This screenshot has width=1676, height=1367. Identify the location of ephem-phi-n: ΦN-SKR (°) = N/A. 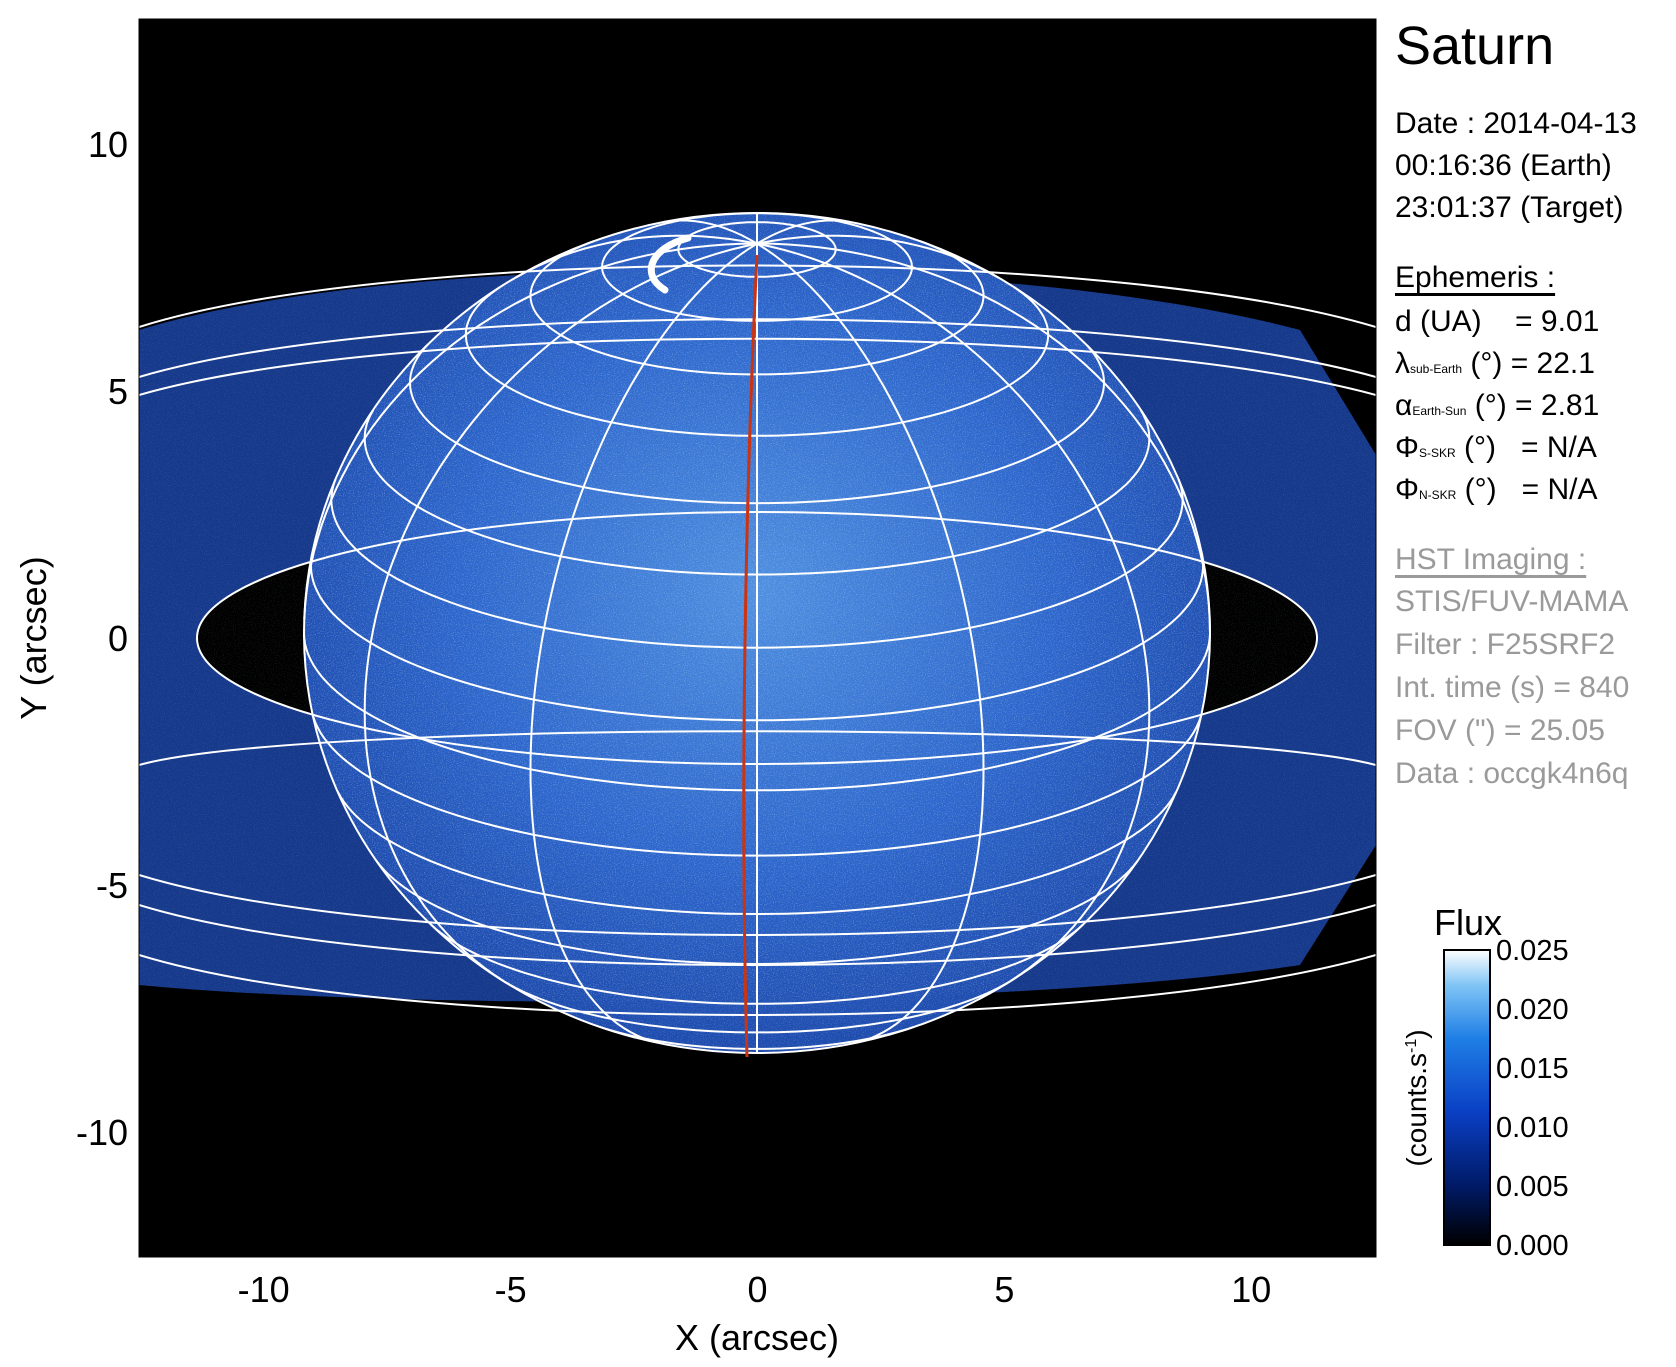
(1496, 489).